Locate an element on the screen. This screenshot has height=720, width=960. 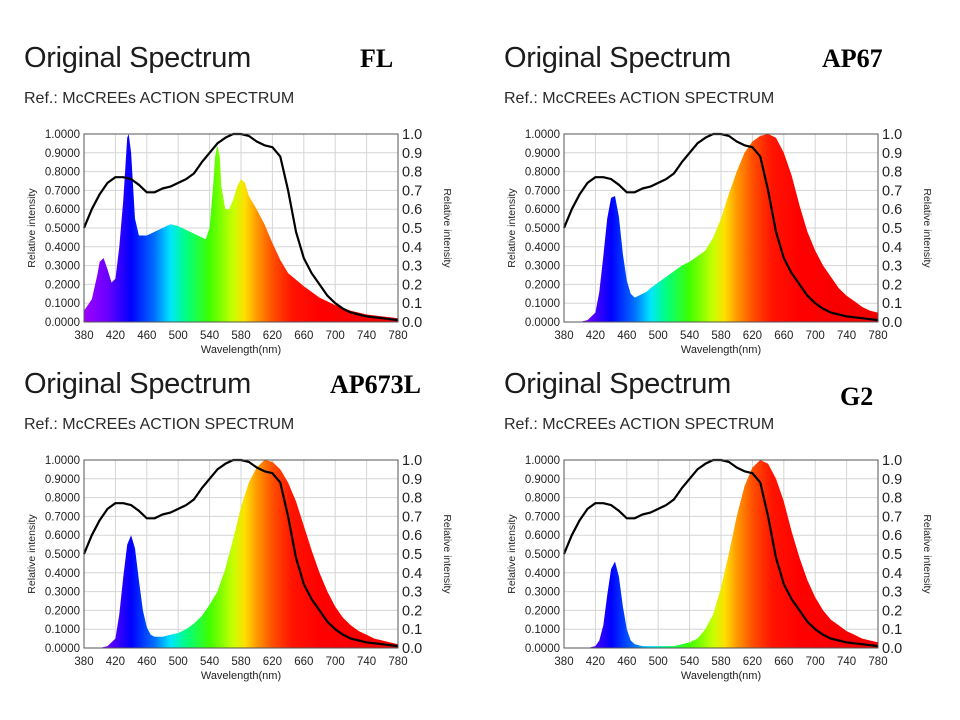
y-tick-label-right: 0.2 is located at coordinates (412, 611).